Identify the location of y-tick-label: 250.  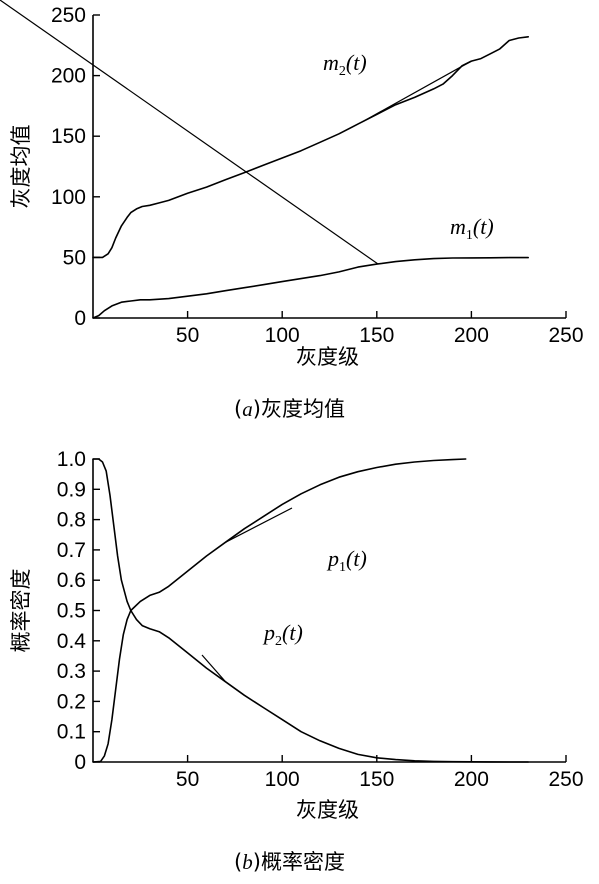
(68, 15).